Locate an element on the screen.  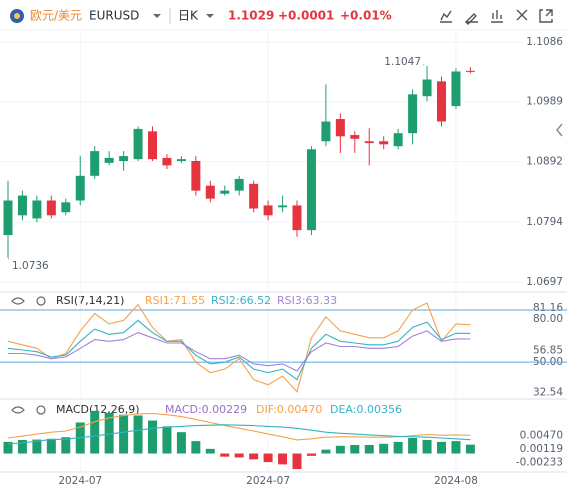
y-tick-label: 0.00470 is located at coordinates (541, 435).